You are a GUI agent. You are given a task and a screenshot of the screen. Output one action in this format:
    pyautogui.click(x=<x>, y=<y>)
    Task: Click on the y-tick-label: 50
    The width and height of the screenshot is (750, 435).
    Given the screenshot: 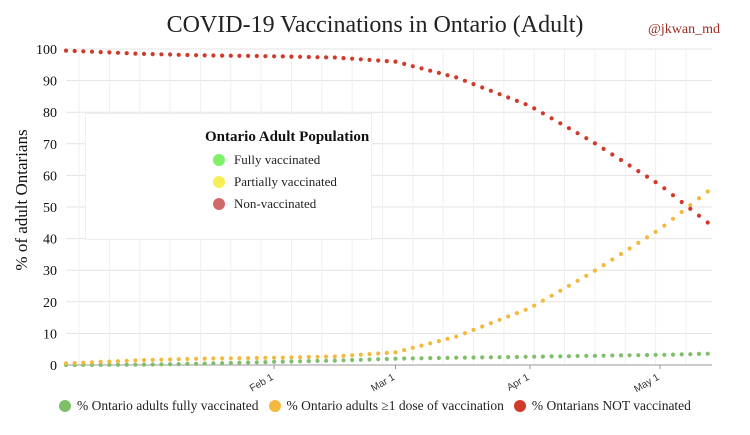 What is the action you would take?
    pyautogui.click(x=50, y=208)
    